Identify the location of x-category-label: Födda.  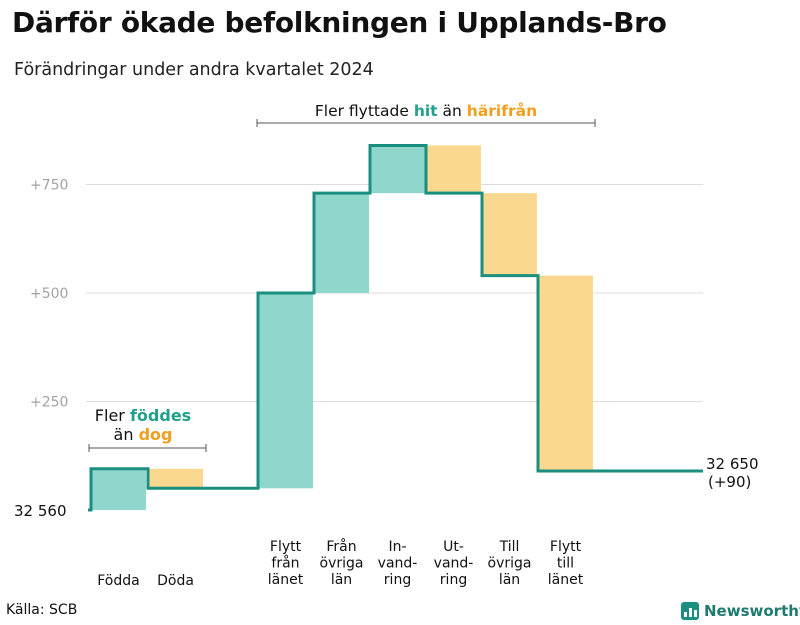
(118, 581).